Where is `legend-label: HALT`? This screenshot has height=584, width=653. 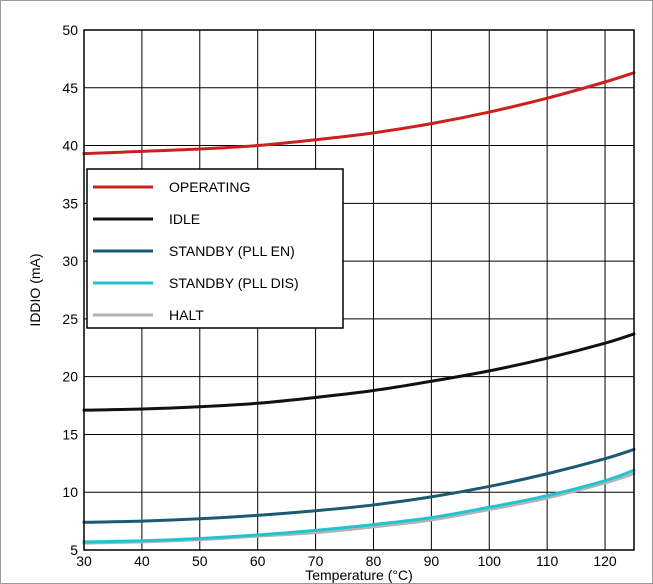
legend-label: HALT is located at coordinates (186, 315).